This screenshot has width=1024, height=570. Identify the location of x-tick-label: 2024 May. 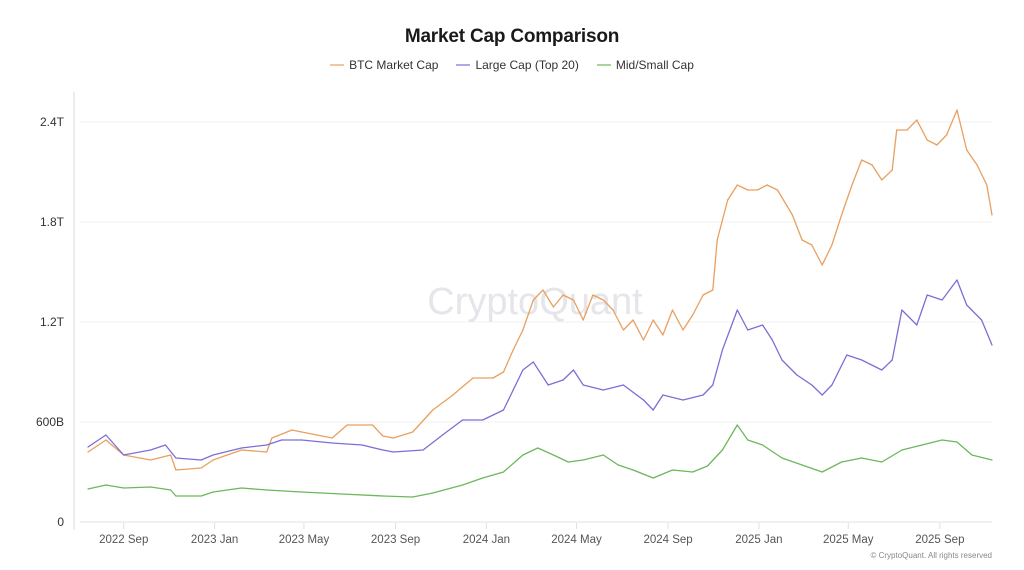
(576, 540).